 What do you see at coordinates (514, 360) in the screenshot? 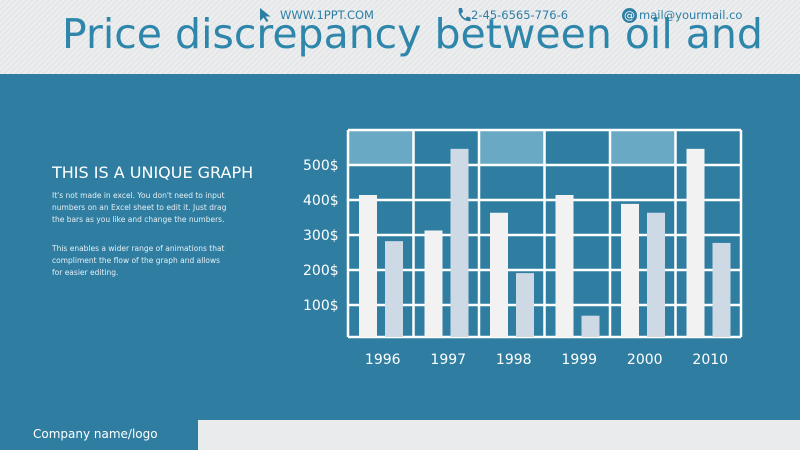
I see `x-tick-label: 1998` at bounding box center [514, 360].